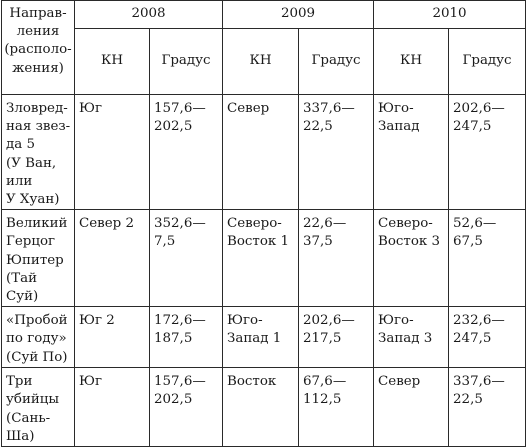 The image size is (526, 447). What do you see at coordinates (261, 407) in the screenshot?
I see `kn-cell: Восток` at bounding box center [261, 407].